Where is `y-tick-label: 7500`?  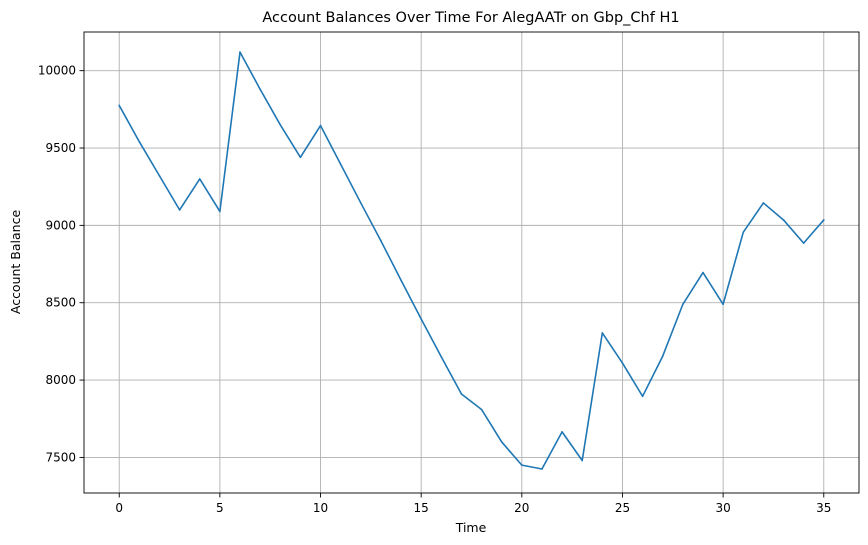 y-tick-label: 7500 is located at coordinates (60, 457).